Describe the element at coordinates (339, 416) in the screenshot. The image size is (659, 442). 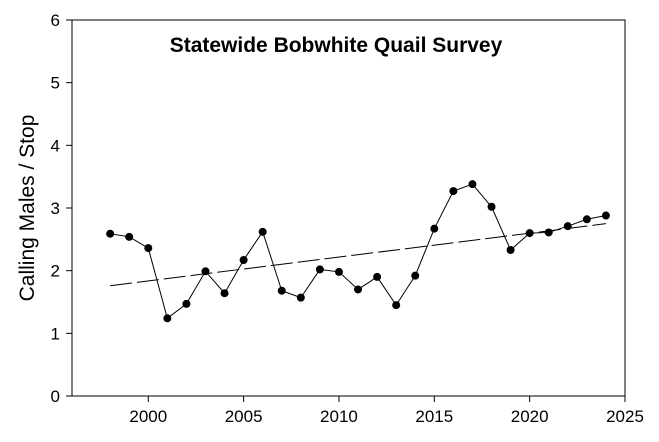
I see `x-tick-label: 2010` at that location.